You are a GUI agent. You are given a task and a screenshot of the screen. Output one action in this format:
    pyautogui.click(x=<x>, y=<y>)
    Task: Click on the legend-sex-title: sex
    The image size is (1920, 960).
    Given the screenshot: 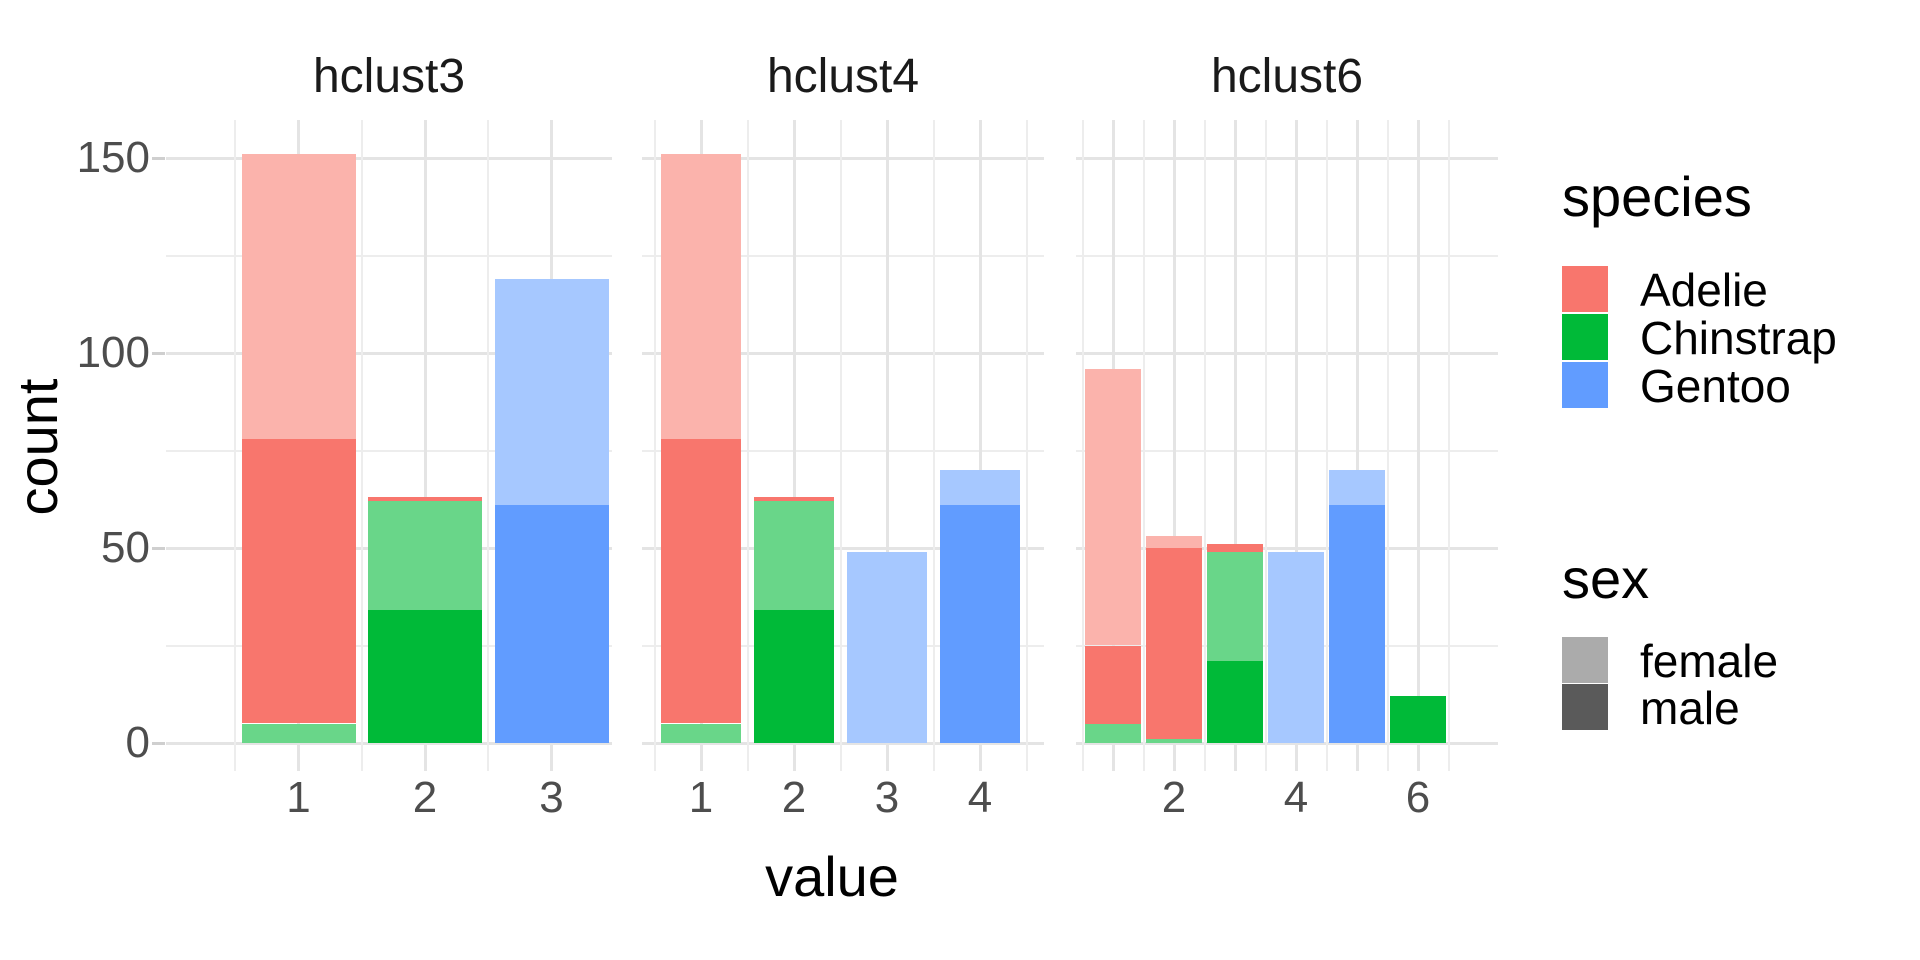 What is the action you would take?
    pyautogui.click(x=1606, y=578)
    